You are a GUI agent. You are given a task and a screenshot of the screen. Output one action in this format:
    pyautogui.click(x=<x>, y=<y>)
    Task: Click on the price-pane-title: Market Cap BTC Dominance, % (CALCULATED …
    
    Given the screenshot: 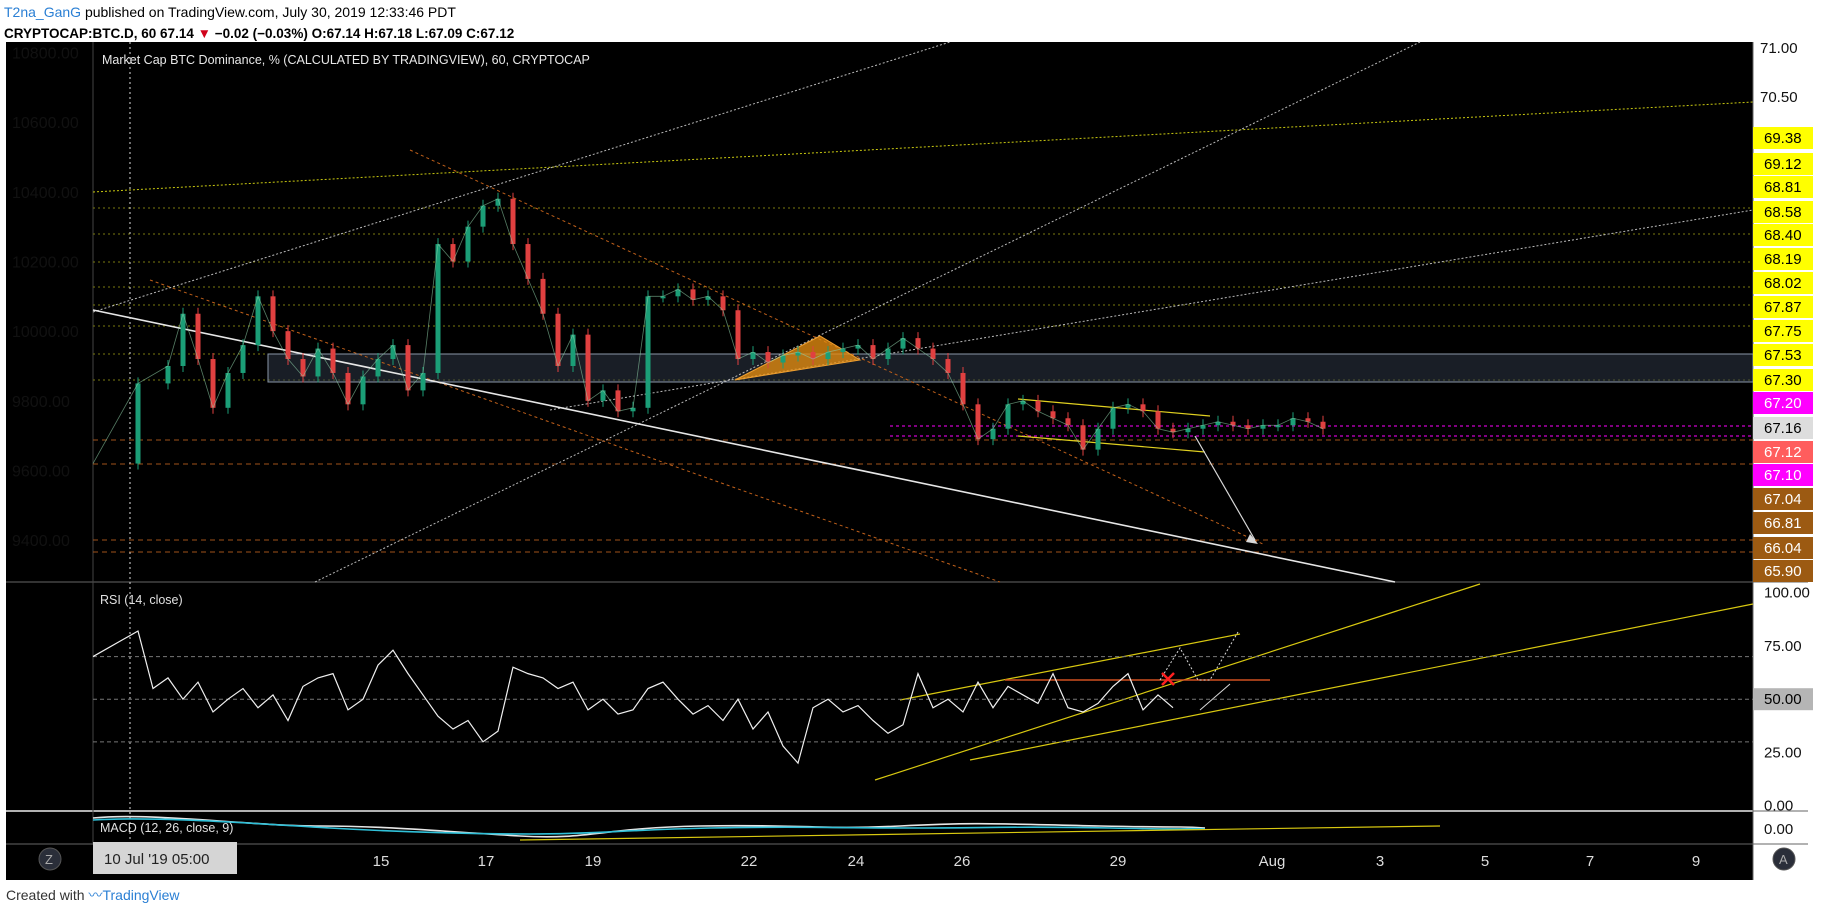 What is the action you would take?
    pyautogui.click(x=346, y=60)
    